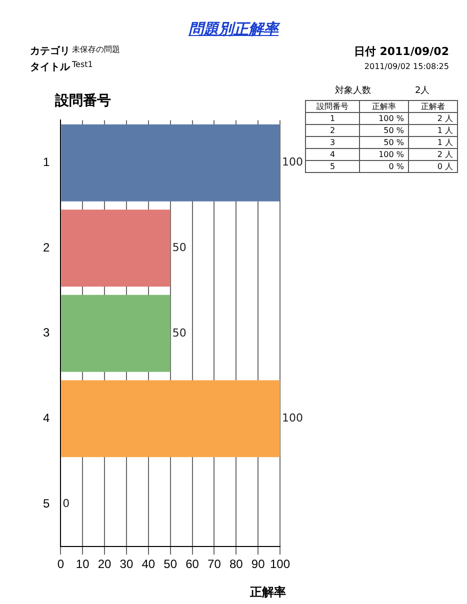  Describe the element at coordinates (236, 564) in the screenshot. I see `x-tick-label: 80` at that location.